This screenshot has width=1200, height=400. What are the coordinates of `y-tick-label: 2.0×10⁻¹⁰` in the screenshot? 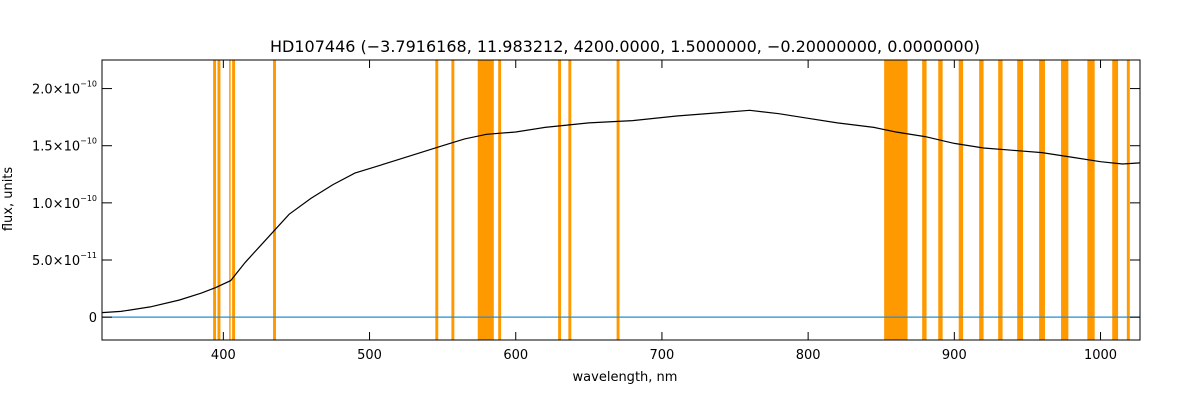 It's located at (64, 89).